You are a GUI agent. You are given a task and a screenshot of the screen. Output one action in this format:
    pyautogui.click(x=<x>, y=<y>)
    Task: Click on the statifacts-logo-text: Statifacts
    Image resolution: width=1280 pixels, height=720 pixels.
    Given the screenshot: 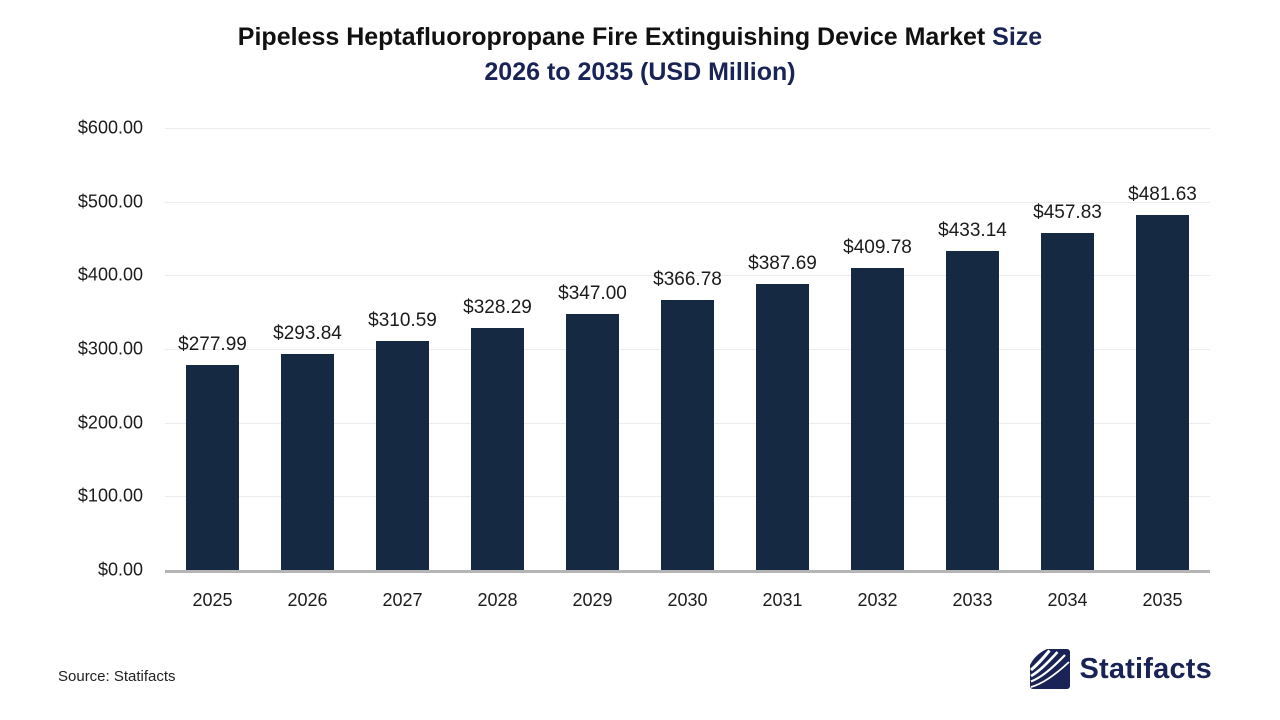 What is the action you would take?
    pyautogui.click(x=1145, y=668)
    